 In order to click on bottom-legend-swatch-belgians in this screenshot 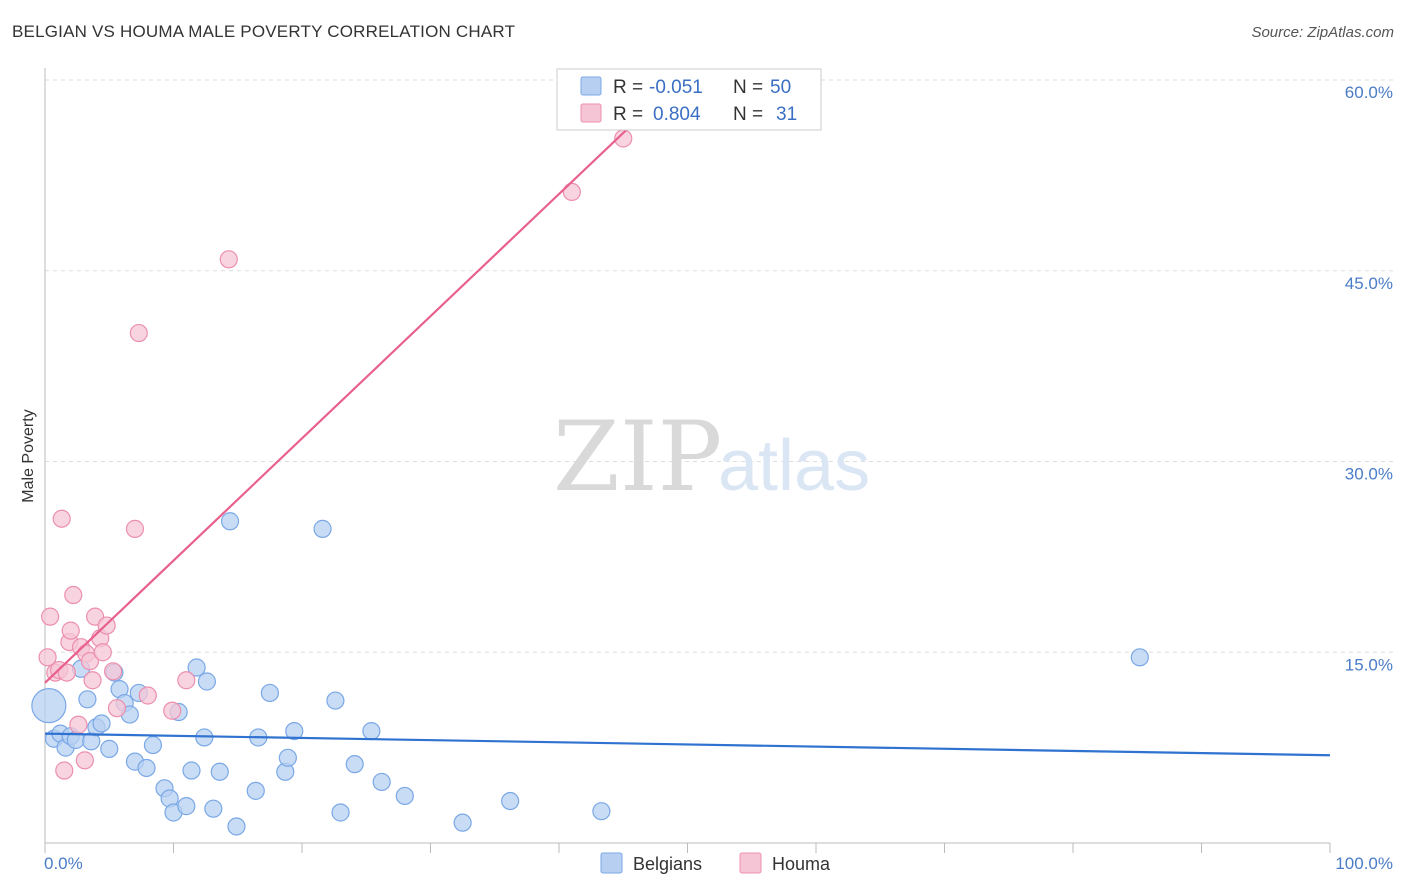, I will do `click(611, 863)`.